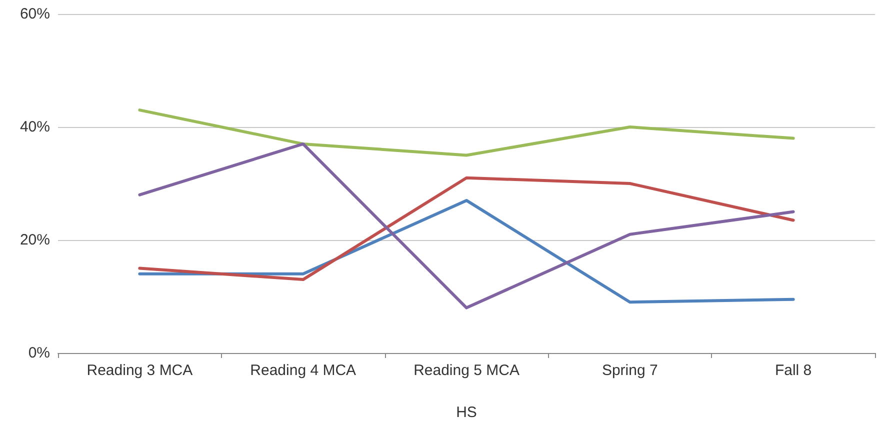 This screenshot has height=427, width=885. I want to click on y-tick-label: 0%, so click(39, 353).